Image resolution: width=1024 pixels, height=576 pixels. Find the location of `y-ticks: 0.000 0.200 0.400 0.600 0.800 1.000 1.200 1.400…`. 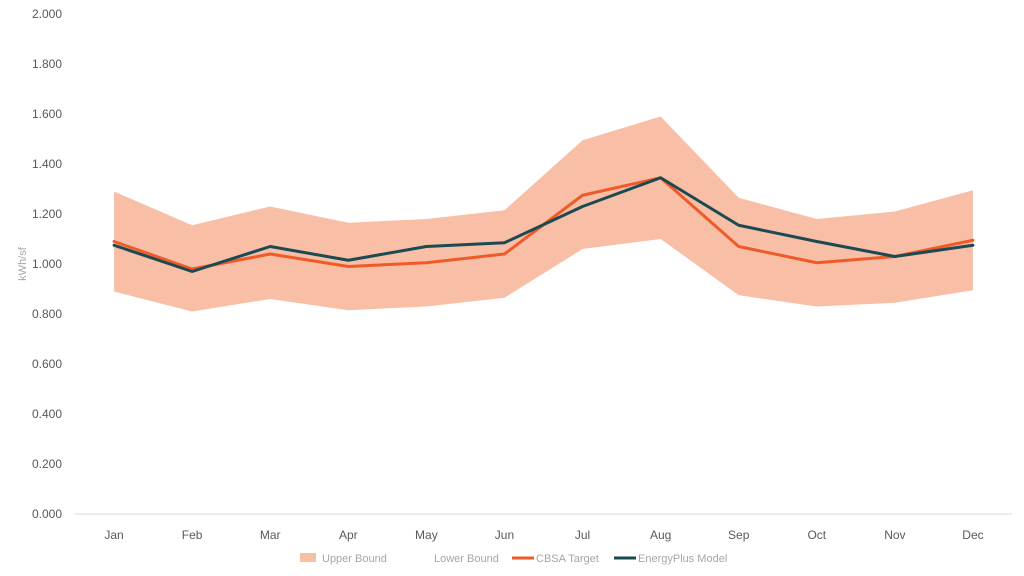

y-ticks: 0.000 0.200 0.400 0.600 0.800 1.000 1.200 1.400… is located at coordinates (47, 264).